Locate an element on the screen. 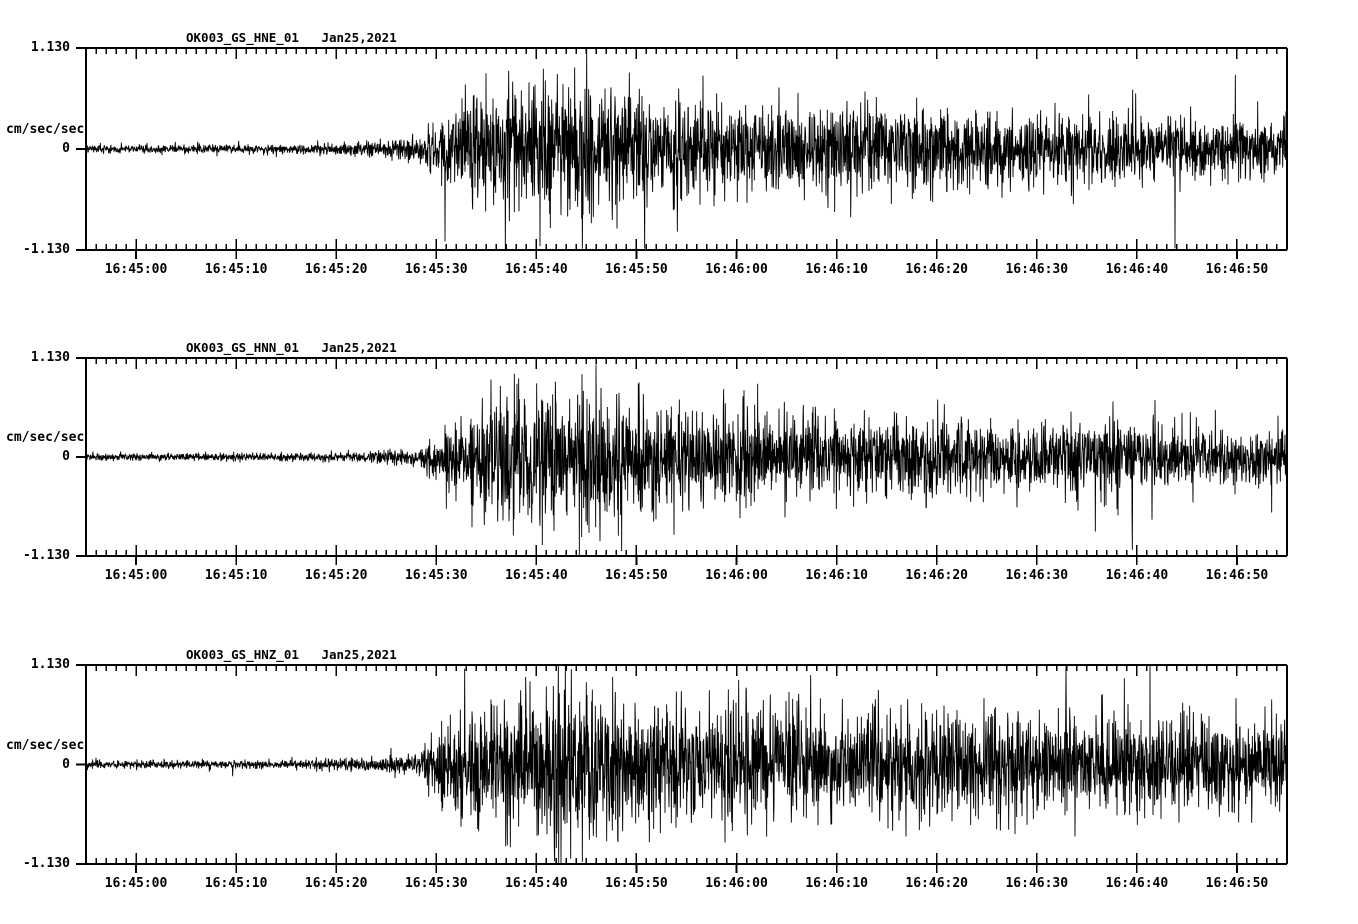 The width and height of the screenshot is (1358, 924). panel-hne-xtick-label: 16:46:50 is located at coordinates (1237, 269).